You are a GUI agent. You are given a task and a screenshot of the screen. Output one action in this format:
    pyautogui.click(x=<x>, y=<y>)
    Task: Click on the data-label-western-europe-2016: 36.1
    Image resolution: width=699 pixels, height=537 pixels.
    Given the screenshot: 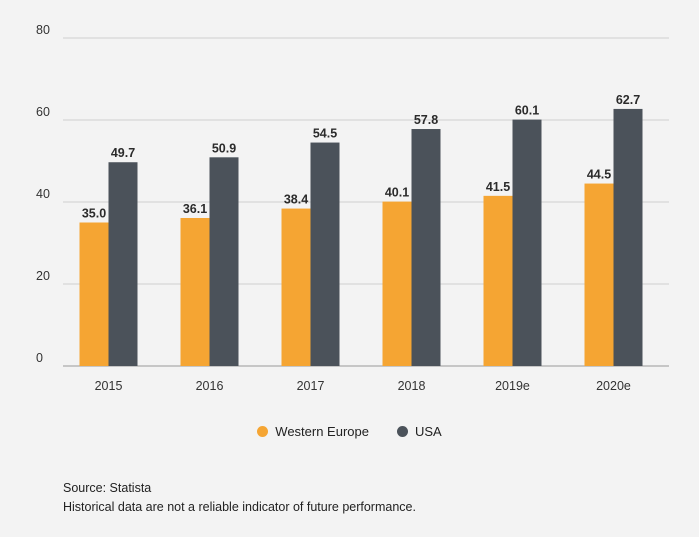 What is the action you would take?
    pyautogui.click(x=195, y=209)
    